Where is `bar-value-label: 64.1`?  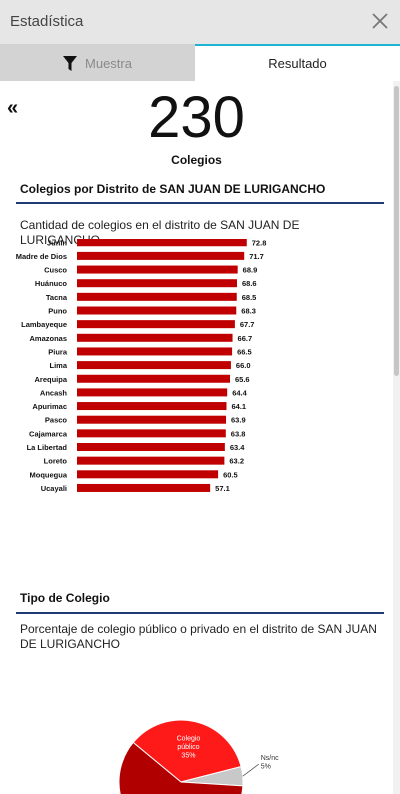
bar-value-label: 64.1 is located at coordinates (238, 406).